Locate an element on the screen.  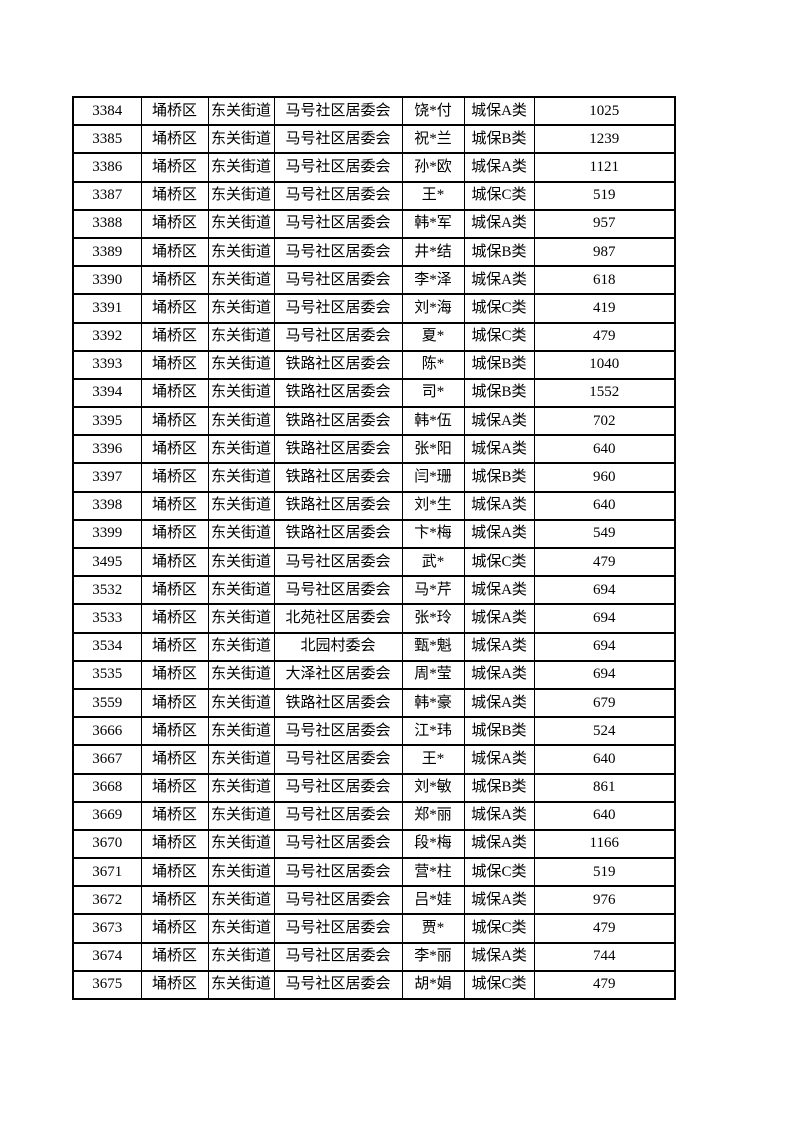
cell-serial-number: 3534 is located at coordinates (107, 646).